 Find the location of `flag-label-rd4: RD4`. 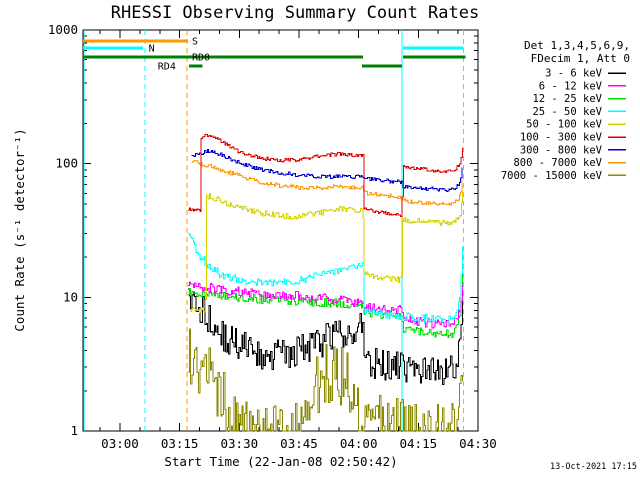

flag-label-rd4: RD4 is located at coordinates (167, 67).